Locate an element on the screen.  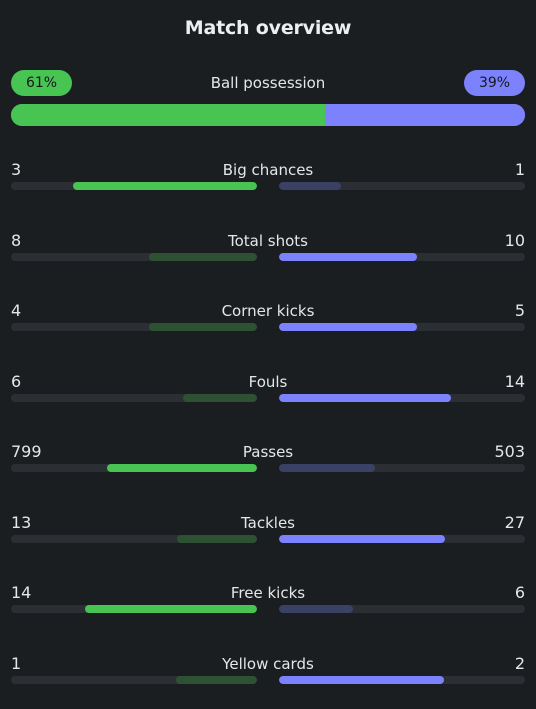
stat-label: Corner kicks is located at coordinates (268, 311).